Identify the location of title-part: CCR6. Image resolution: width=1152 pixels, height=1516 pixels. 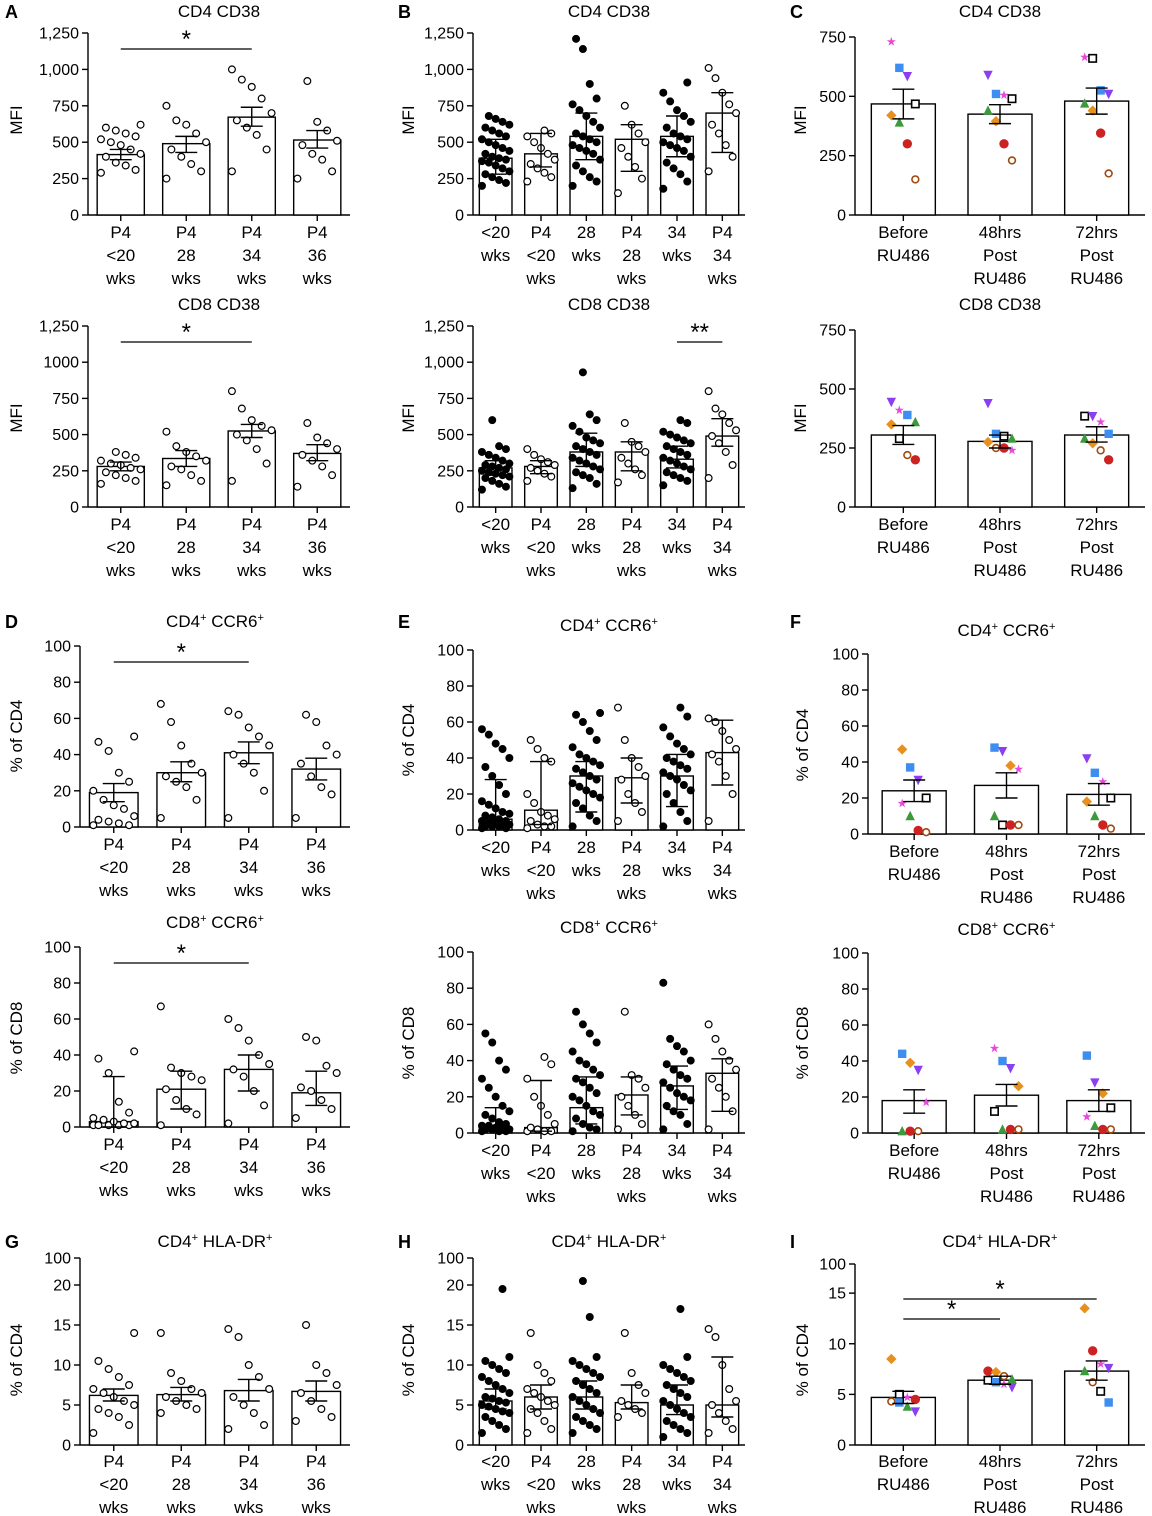
(1023, 630).